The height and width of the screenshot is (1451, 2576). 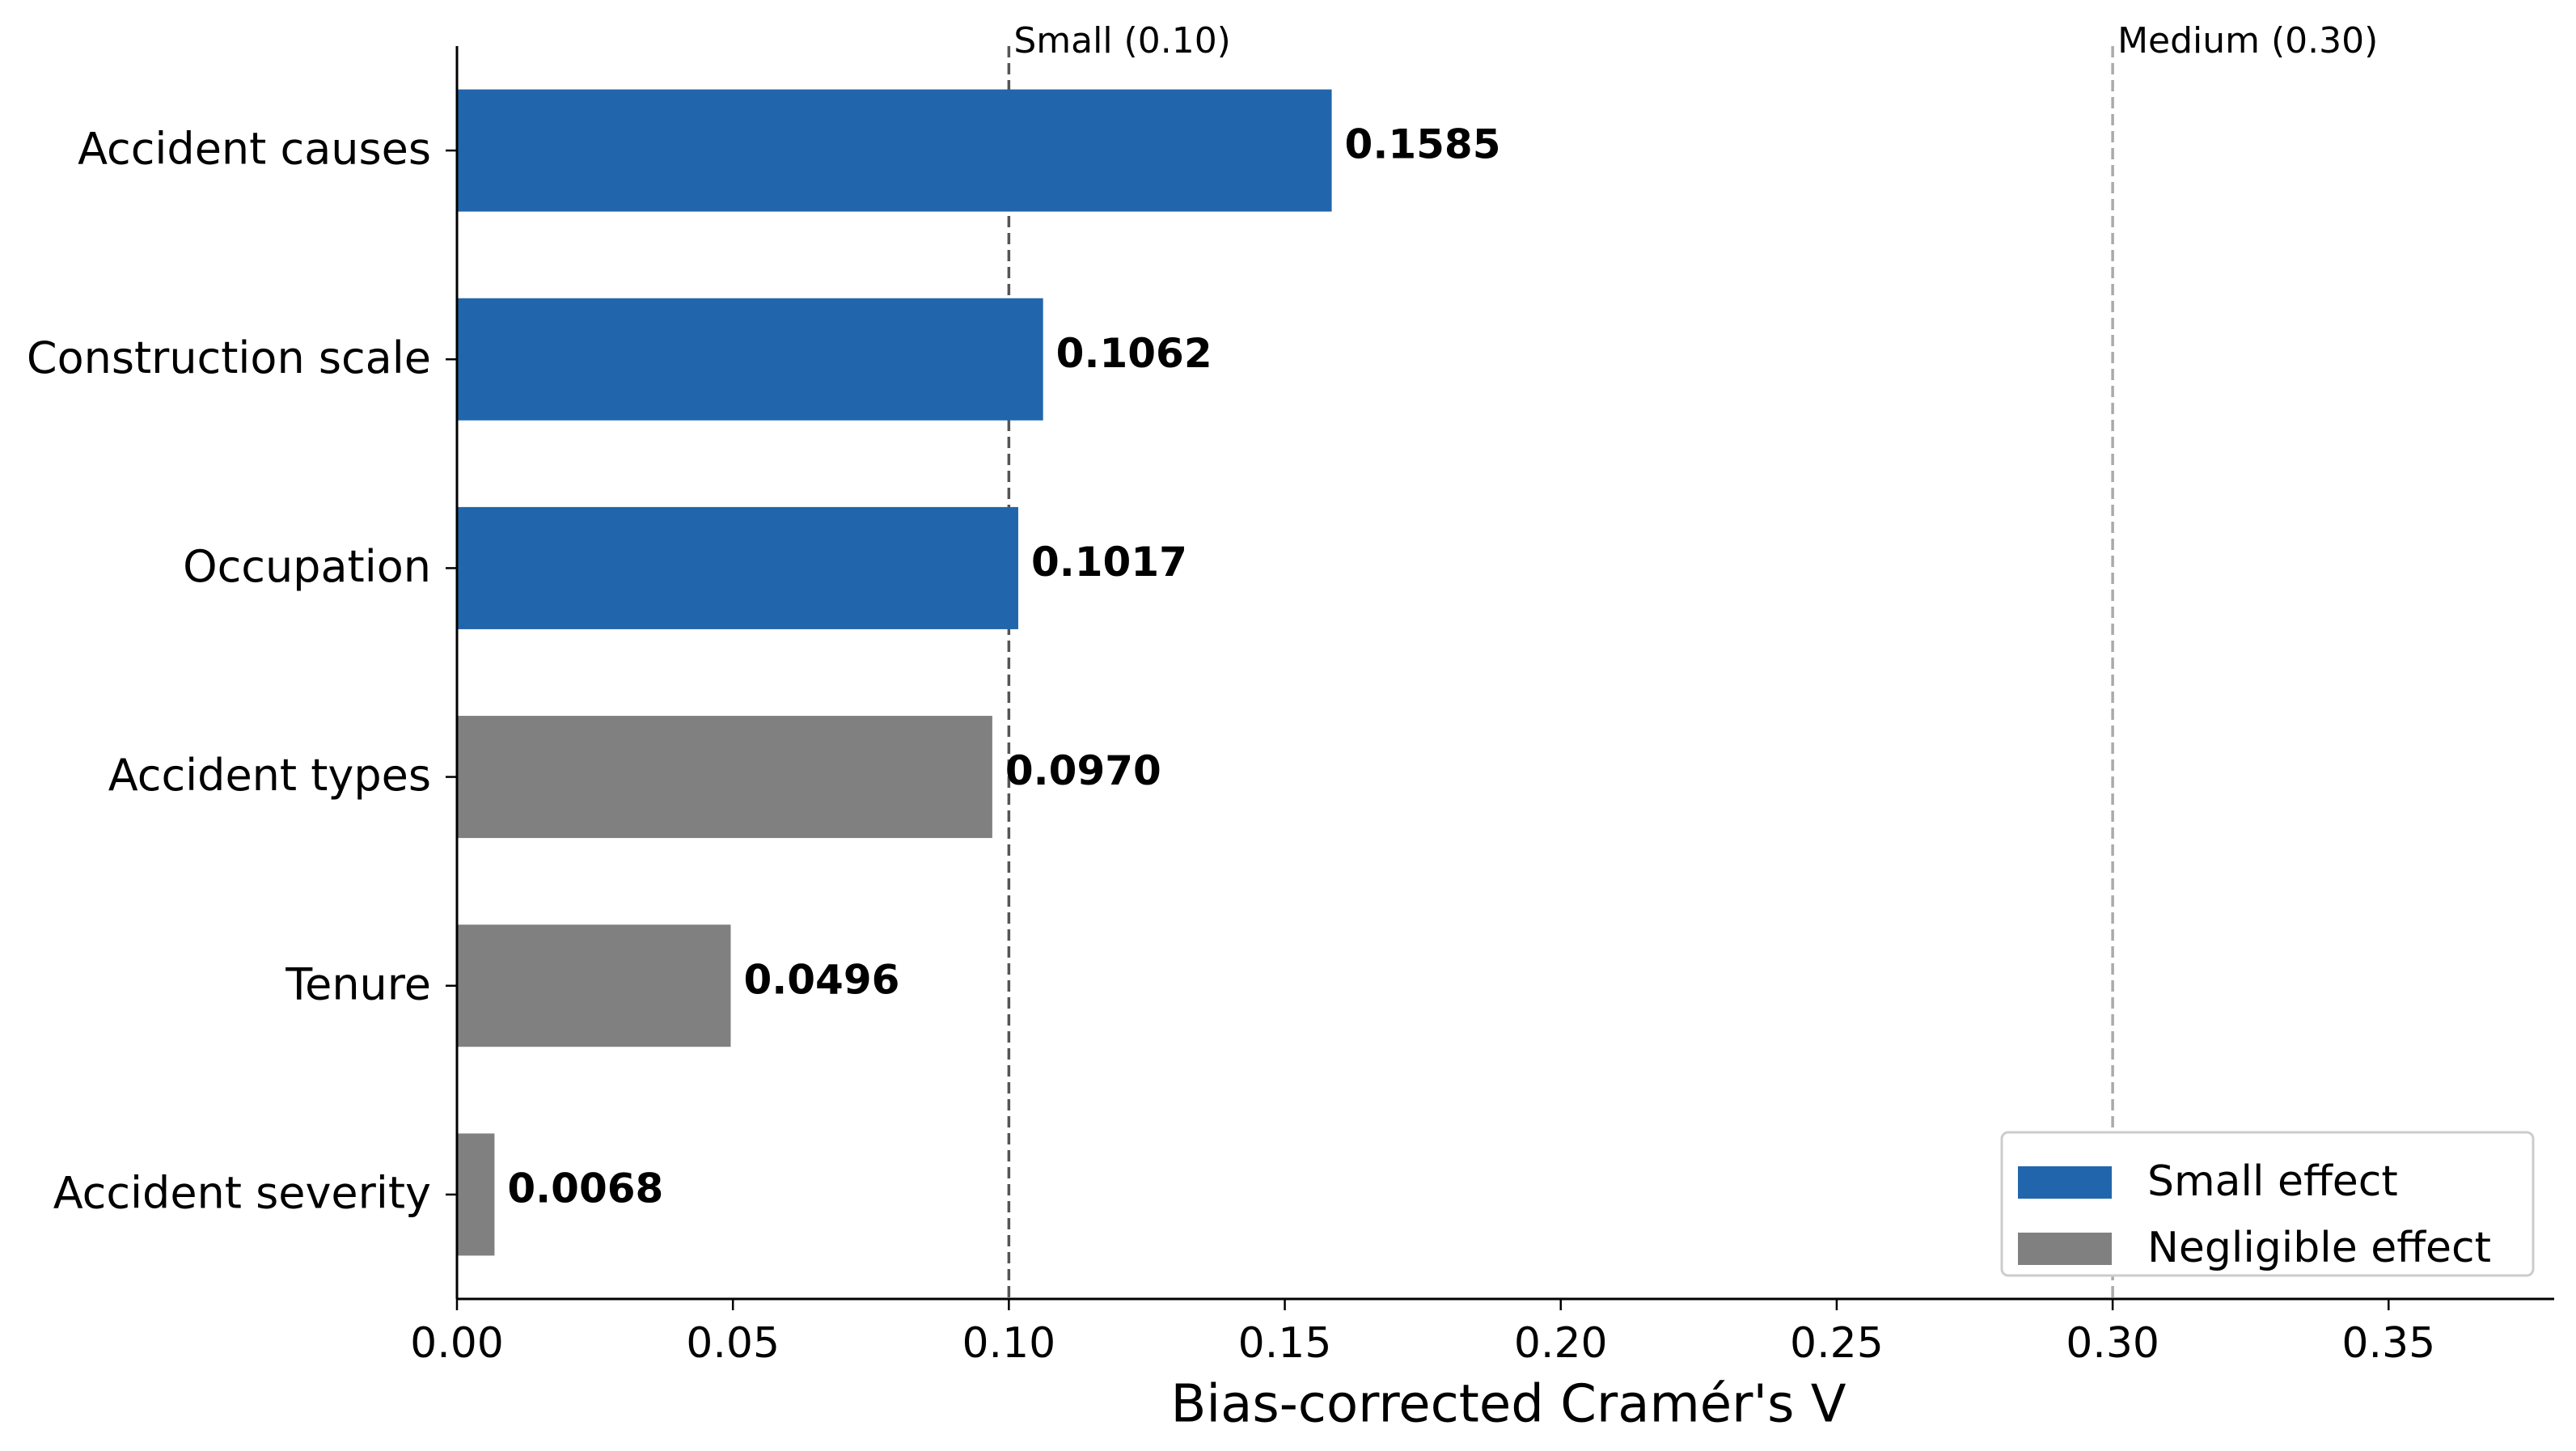 I want to click on x-tick-label: 0.10, so click(x=1009, y=1343).